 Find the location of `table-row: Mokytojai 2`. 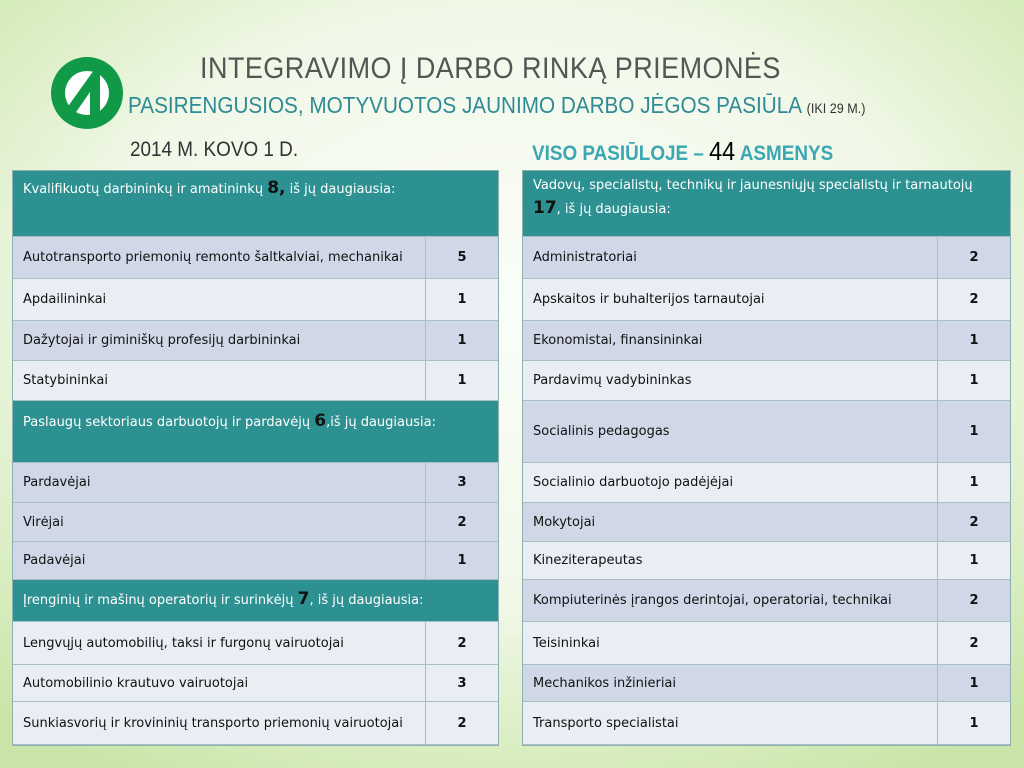

table-row: Mokytojai 2 is located at coordinates (766, 522).